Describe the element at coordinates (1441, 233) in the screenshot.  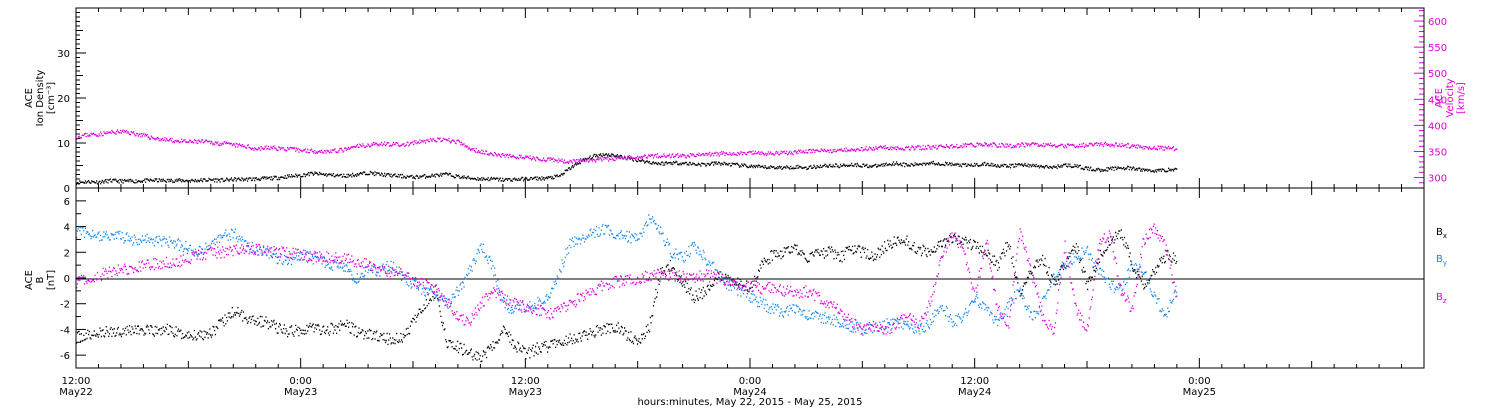
I see `legend-entry-x: Bx` at that location.